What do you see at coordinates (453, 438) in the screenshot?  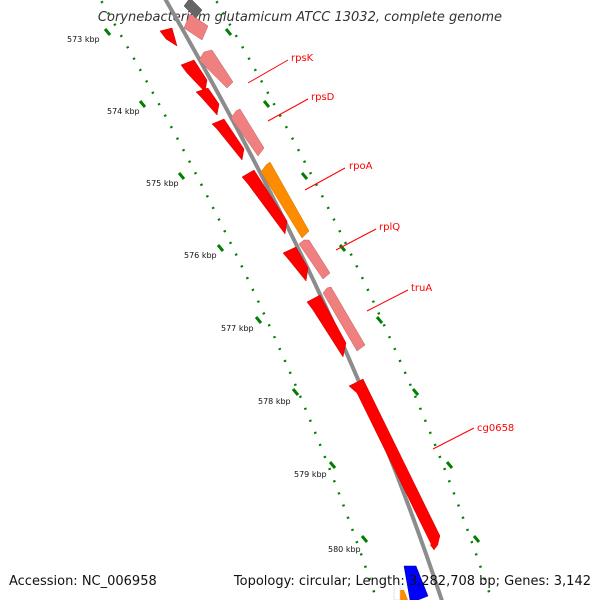 I see `leader-cg0658` at bounding box center [453, 438].